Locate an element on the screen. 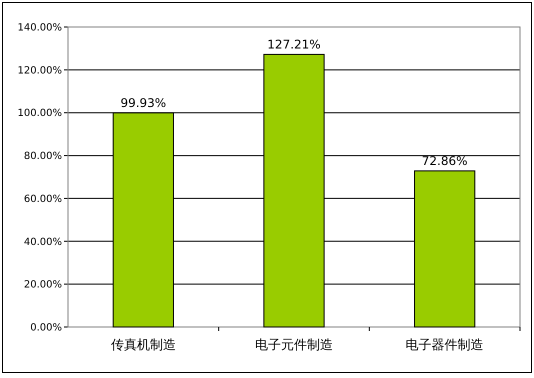 Image resolution: width=534 pixels, height=378 pixels. data-label: 72.86% is located at coordinates (445, 161).